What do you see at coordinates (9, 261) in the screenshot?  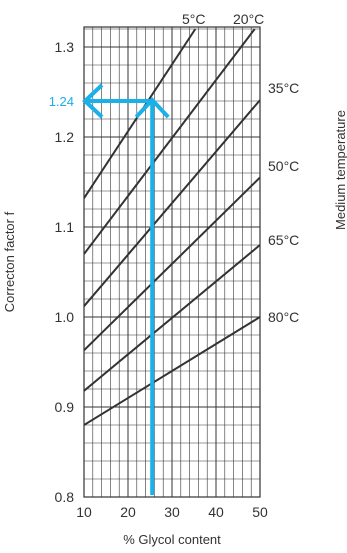 I see `y-axis-title: Correcton factor f` at bounding box center [9, 261].